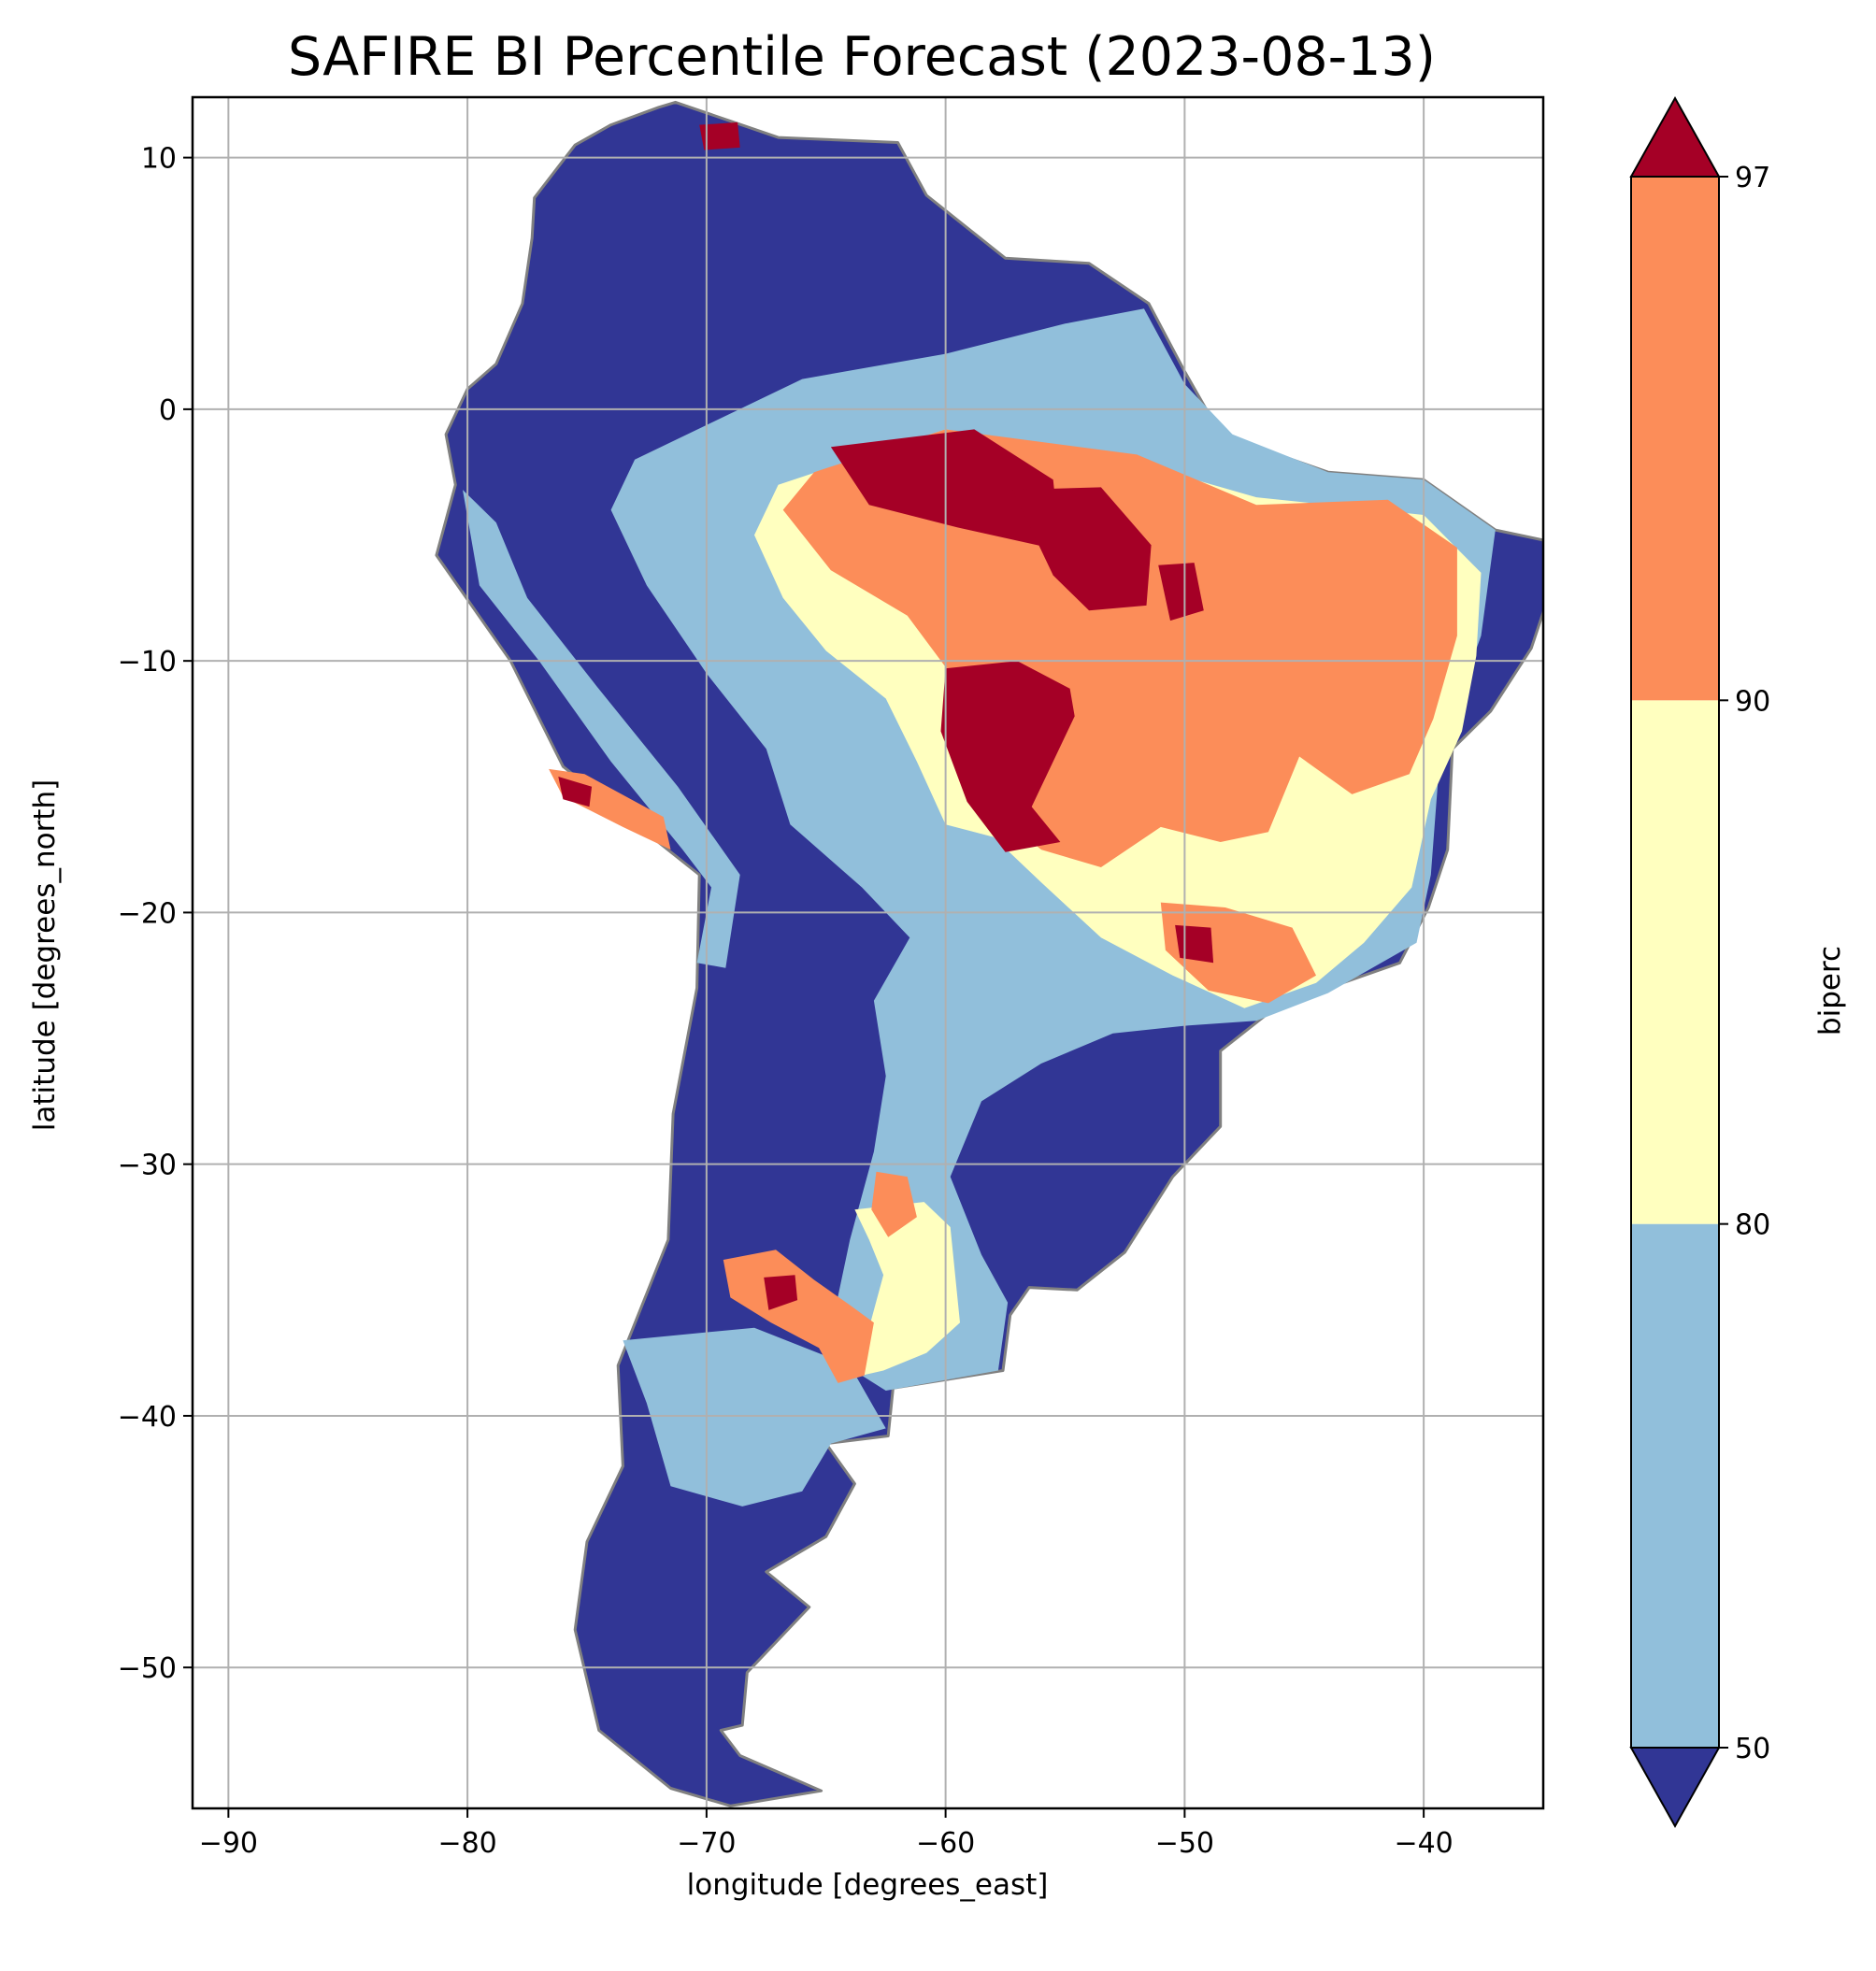 This screenshot has height=1971, width=1876. What do you see at coordinates (946, 1844) in the screenshot?
I see `x-tick-label: −60` at bounding box center [946, 1844].